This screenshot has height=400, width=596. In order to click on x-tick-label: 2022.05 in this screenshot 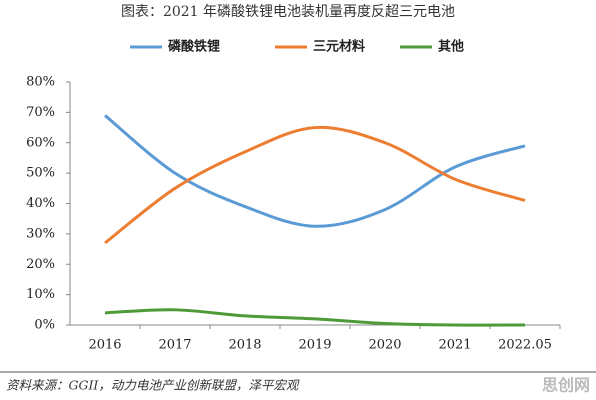, I will do `click(525, 345)`.